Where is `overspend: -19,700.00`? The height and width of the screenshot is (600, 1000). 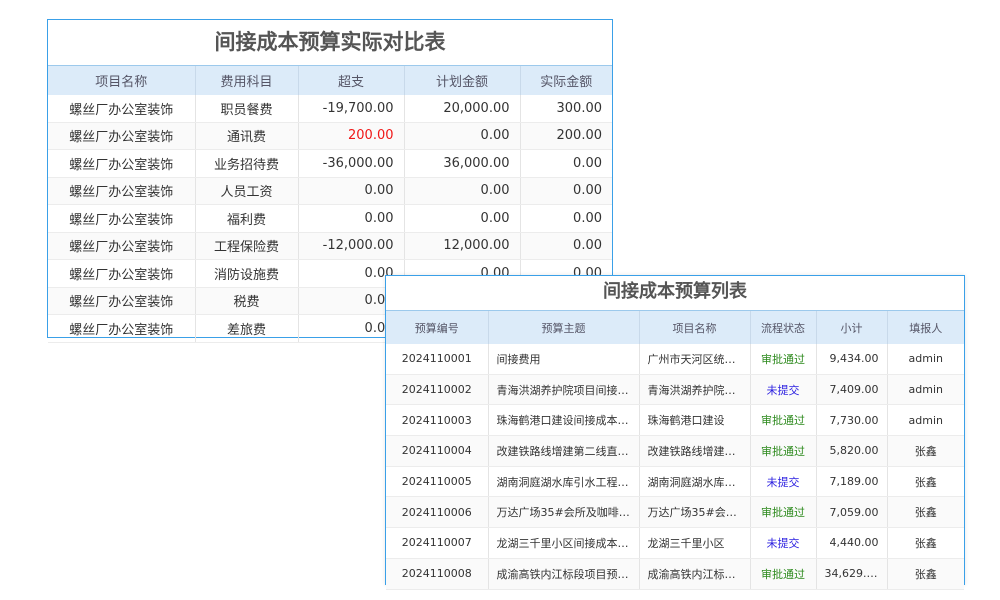 overspend: -19,700.00 is located at coordinates (351, 109).